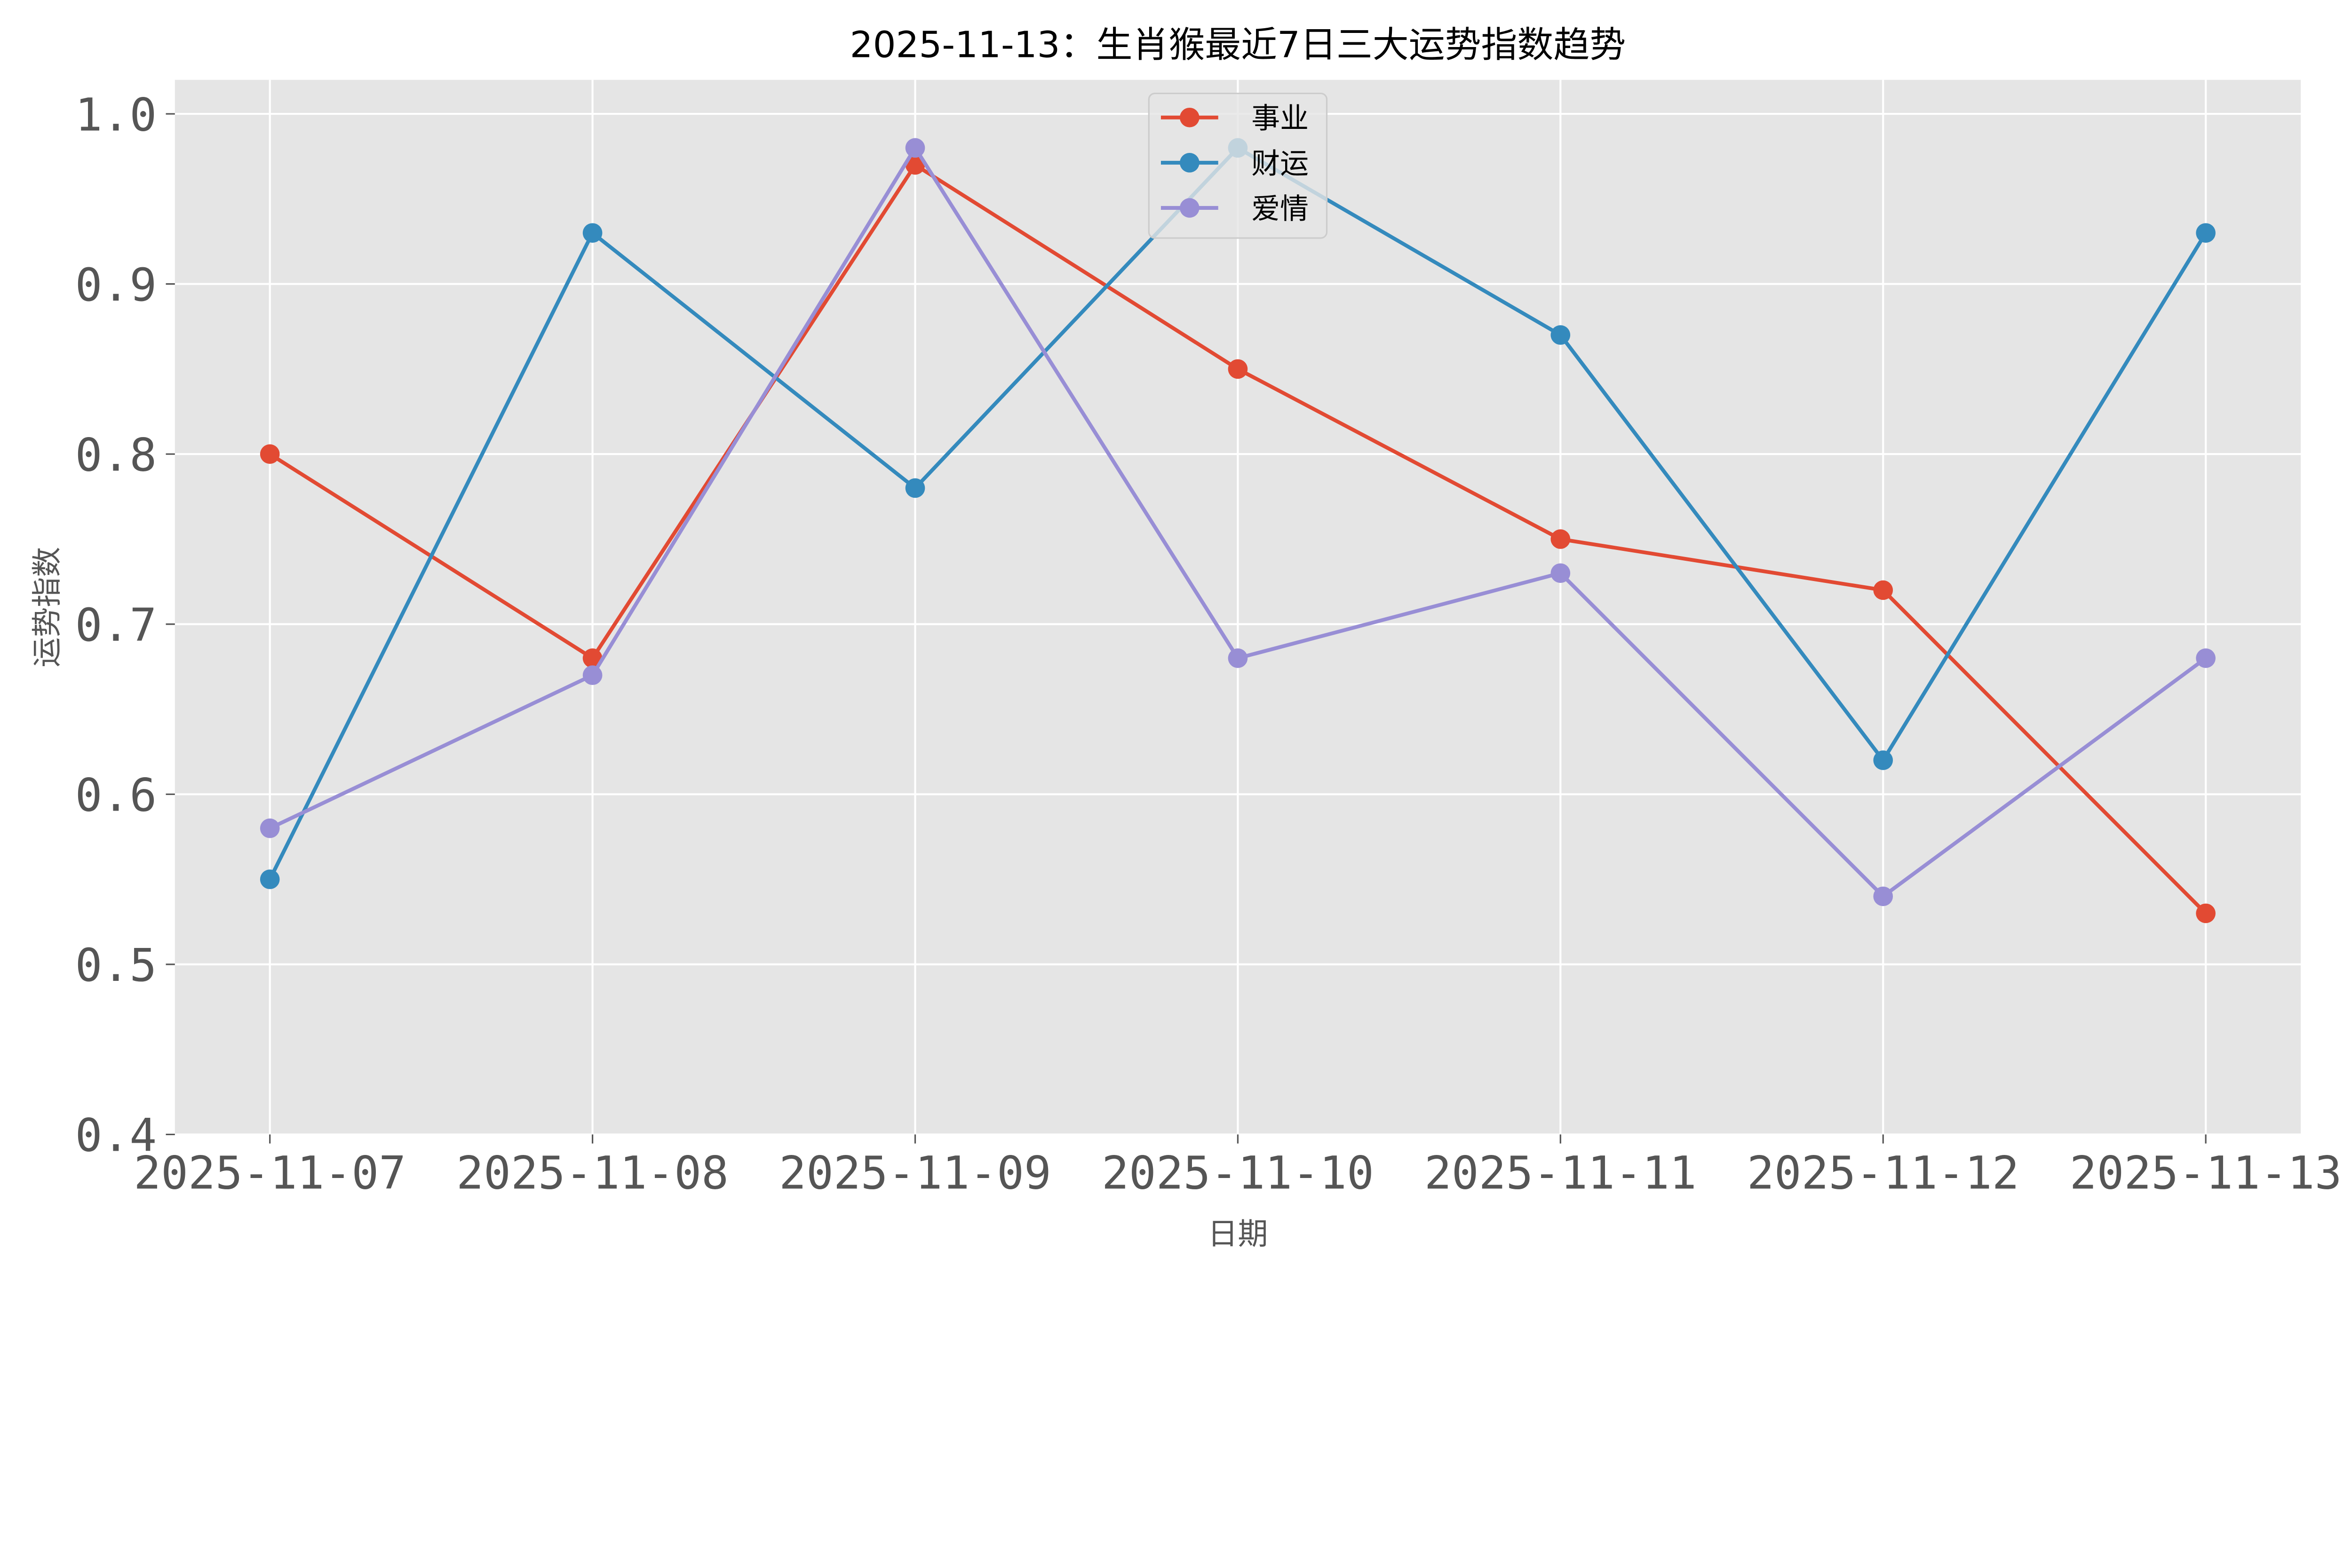 The image size is (2352, 1568). Describe the element at coordinates (116, 285) in the screenshot. I see `y-tick-label: 0.9` at that location.